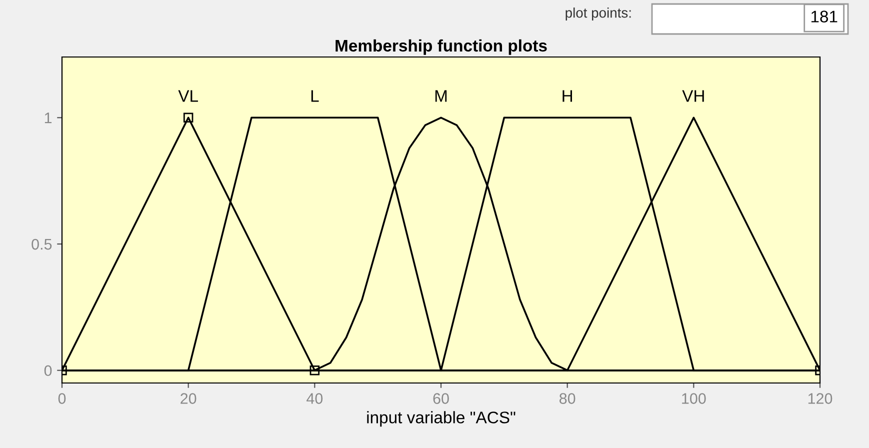 Image resolution: width=869 pixels, height=448 pixels. What do you see at coordinates (315, 96) in the screenshot?
I see `annotation: L` at bounding box center [315, 96].